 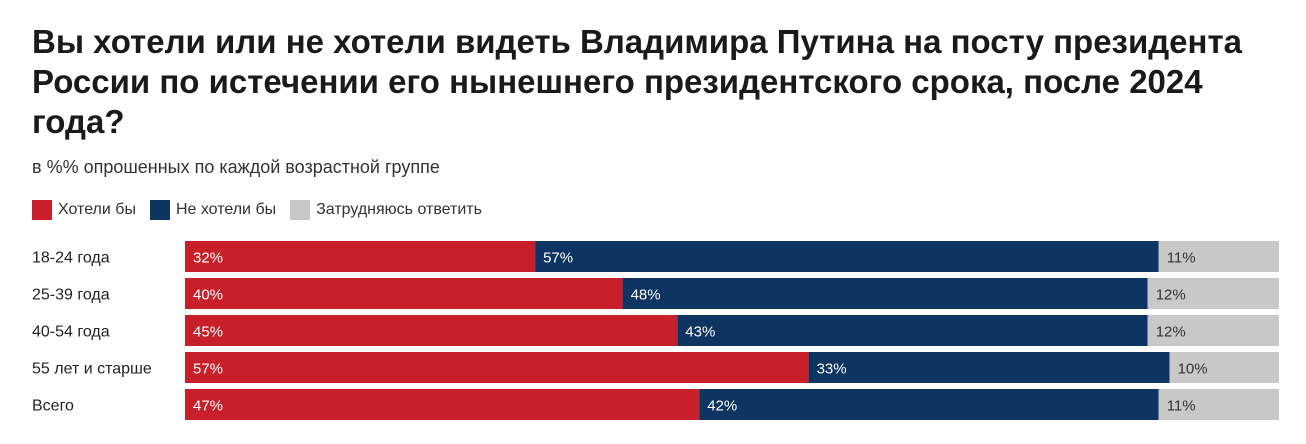 What do you see at coordinates (646, 295) in the screenshot?
I see `data-label: 48%` at bounding box center [646, 295].